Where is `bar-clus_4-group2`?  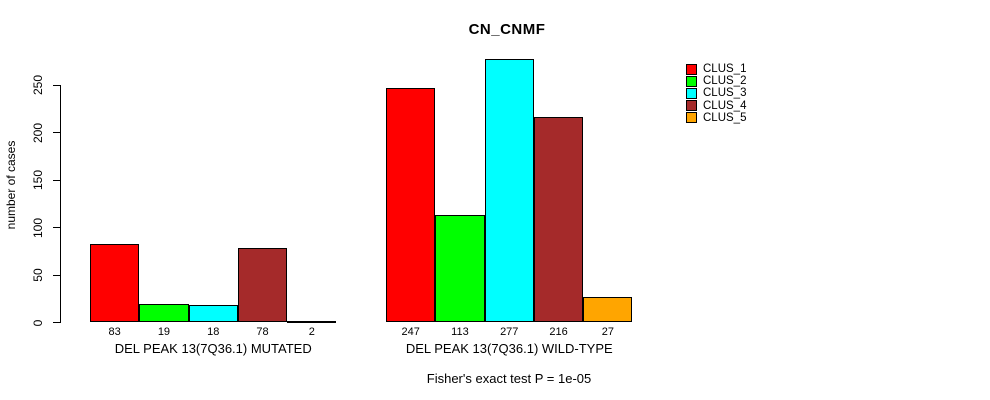 bar-clus_4-group2 is located at coordinates (558, 220).